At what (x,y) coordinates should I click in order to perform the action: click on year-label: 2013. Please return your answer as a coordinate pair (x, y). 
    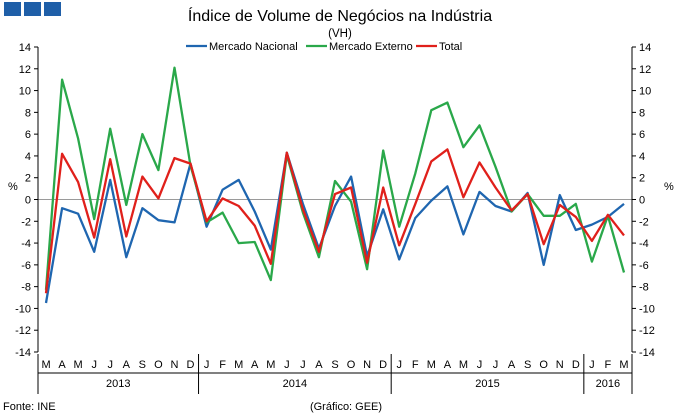
    Looking at the image, I should click on (118, 384).